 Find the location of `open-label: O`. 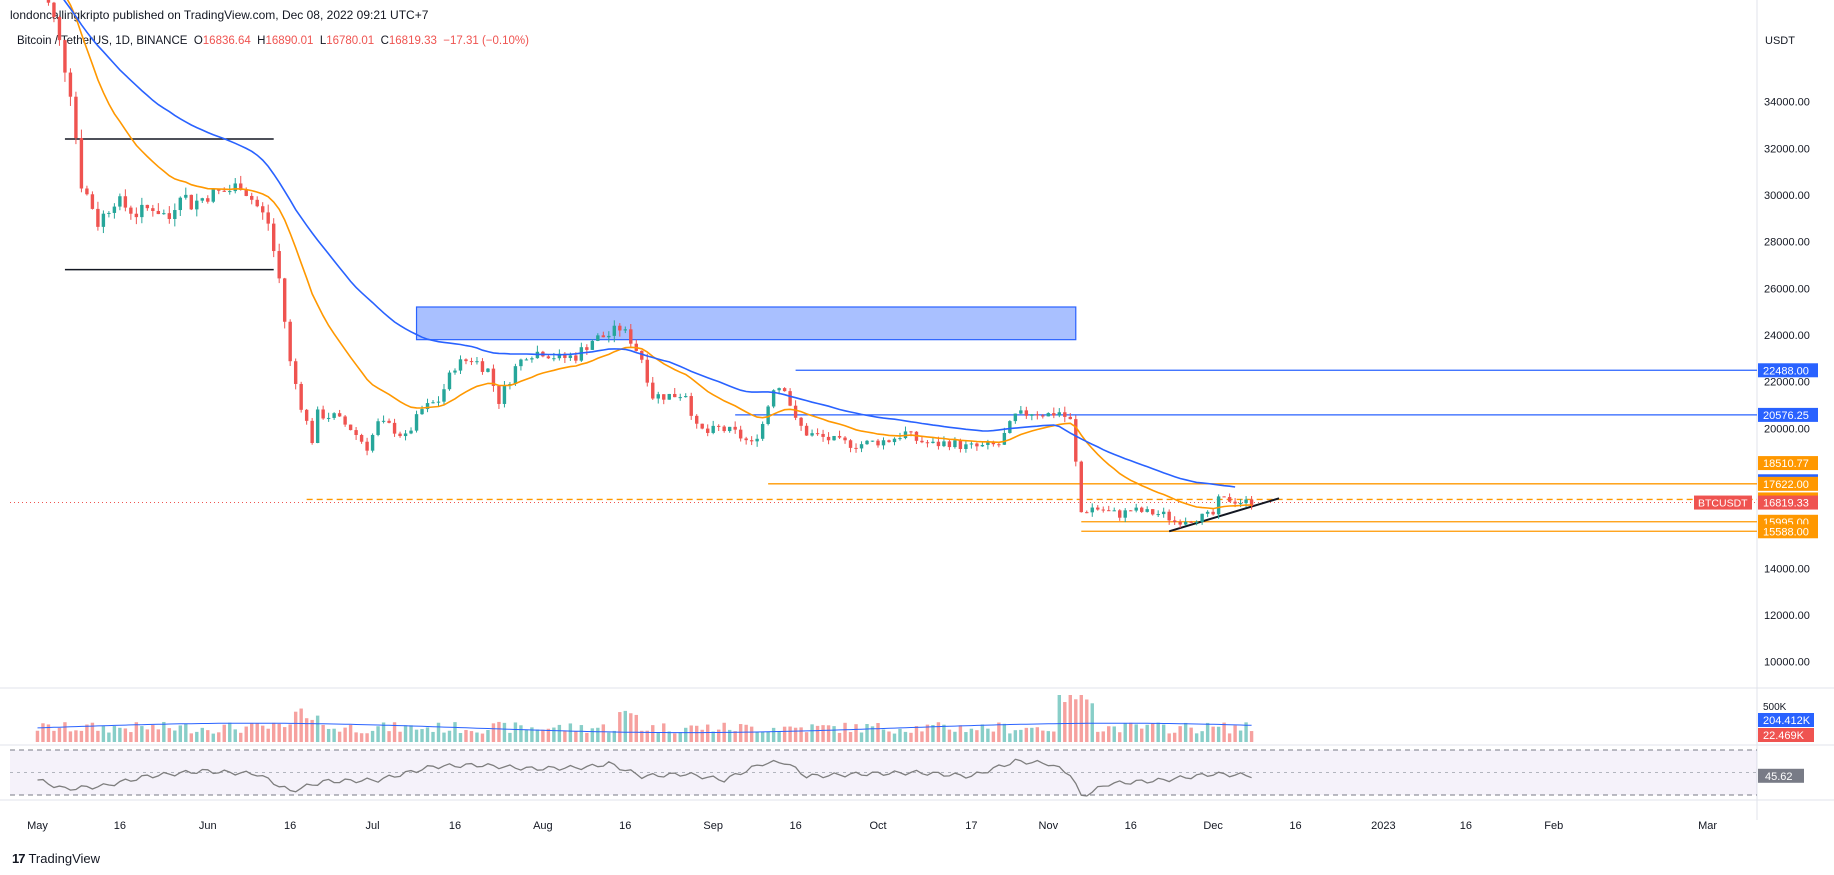

open-label: O is located at coordinates (198, 41).